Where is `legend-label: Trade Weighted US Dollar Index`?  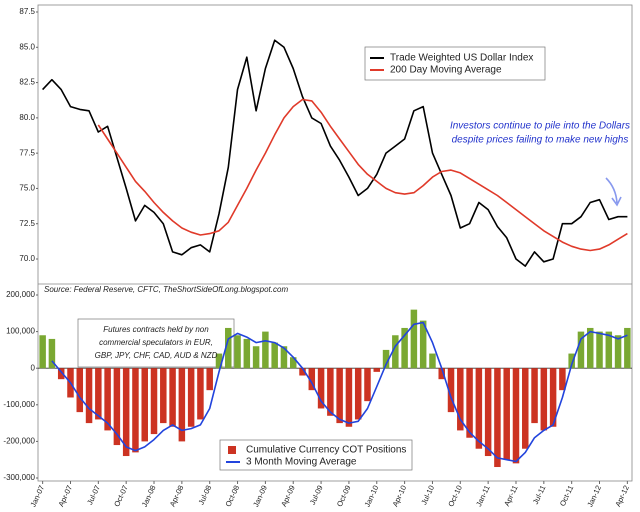
legend-label: Trade Weighted US Dollar Index is located at coordinates (461, 58).